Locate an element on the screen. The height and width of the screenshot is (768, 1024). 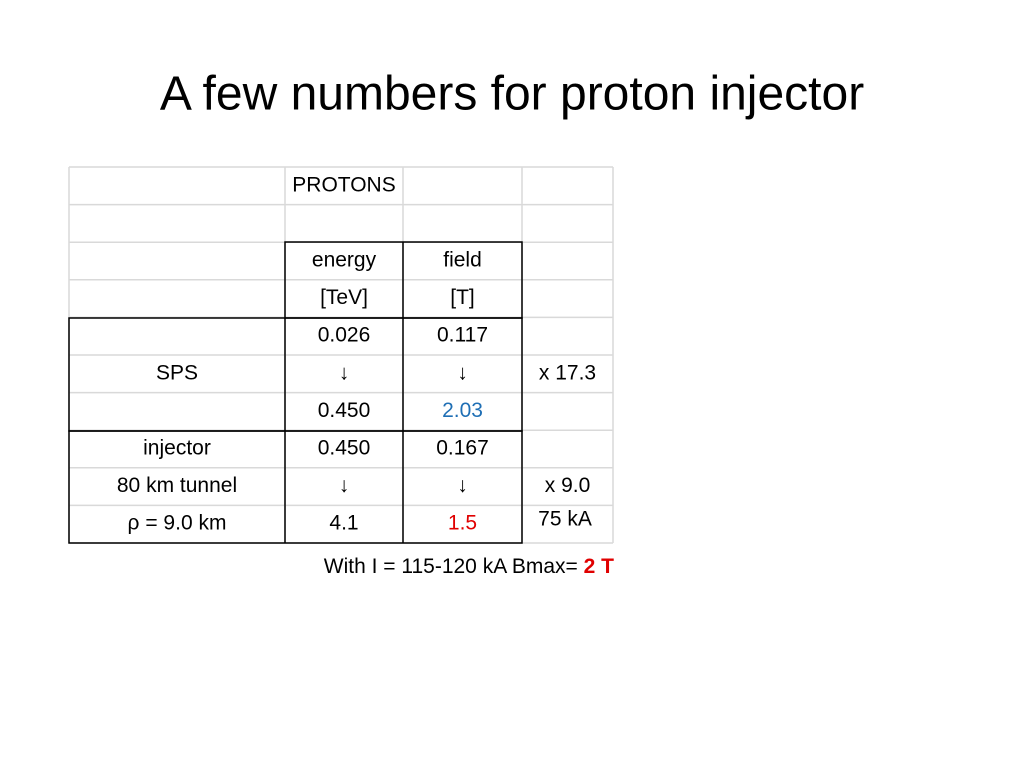
table-cell: 1.5 is located at coordinates (462, 523).